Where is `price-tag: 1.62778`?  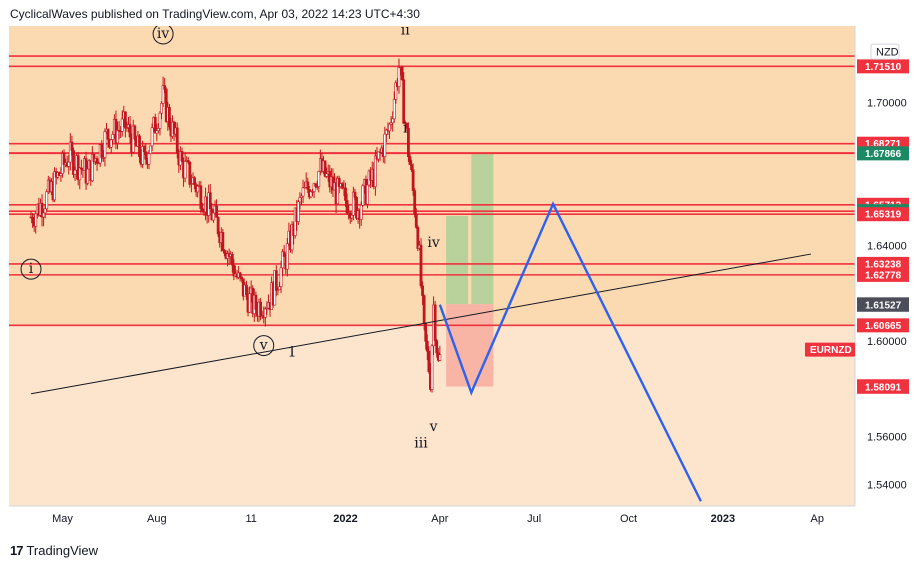 price-tag: 1.62778 is located at coordinates (883, 274).